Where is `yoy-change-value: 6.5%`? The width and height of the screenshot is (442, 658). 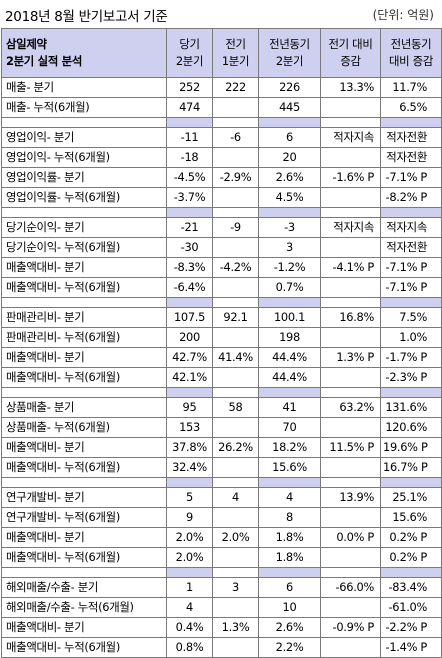
yoy-change-value: 6.5% is located at coordinates (411, 107).